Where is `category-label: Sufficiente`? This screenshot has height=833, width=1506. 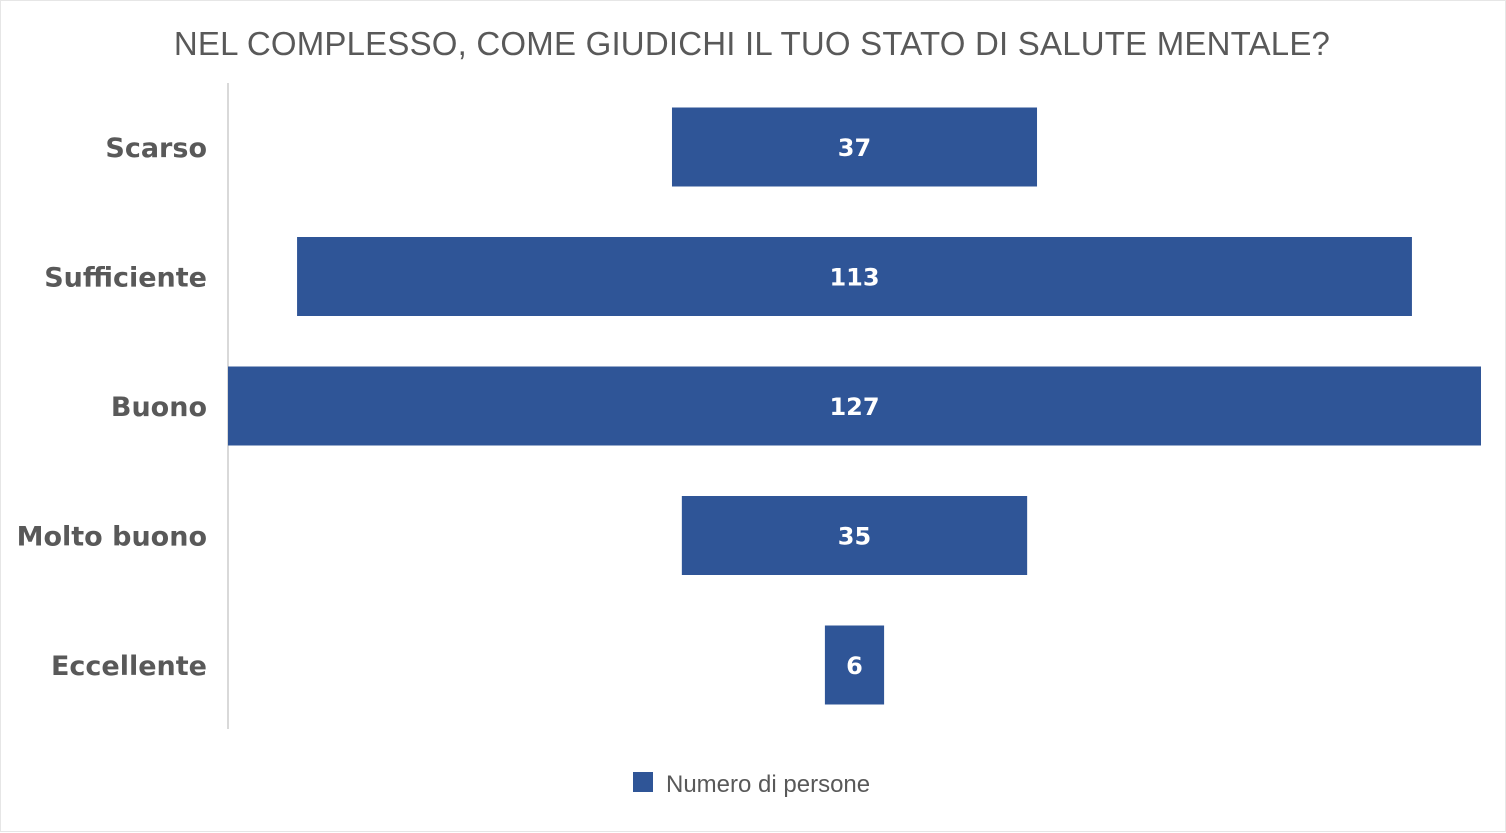 category-label: Sufficiente is located at coordinates (125, 278).